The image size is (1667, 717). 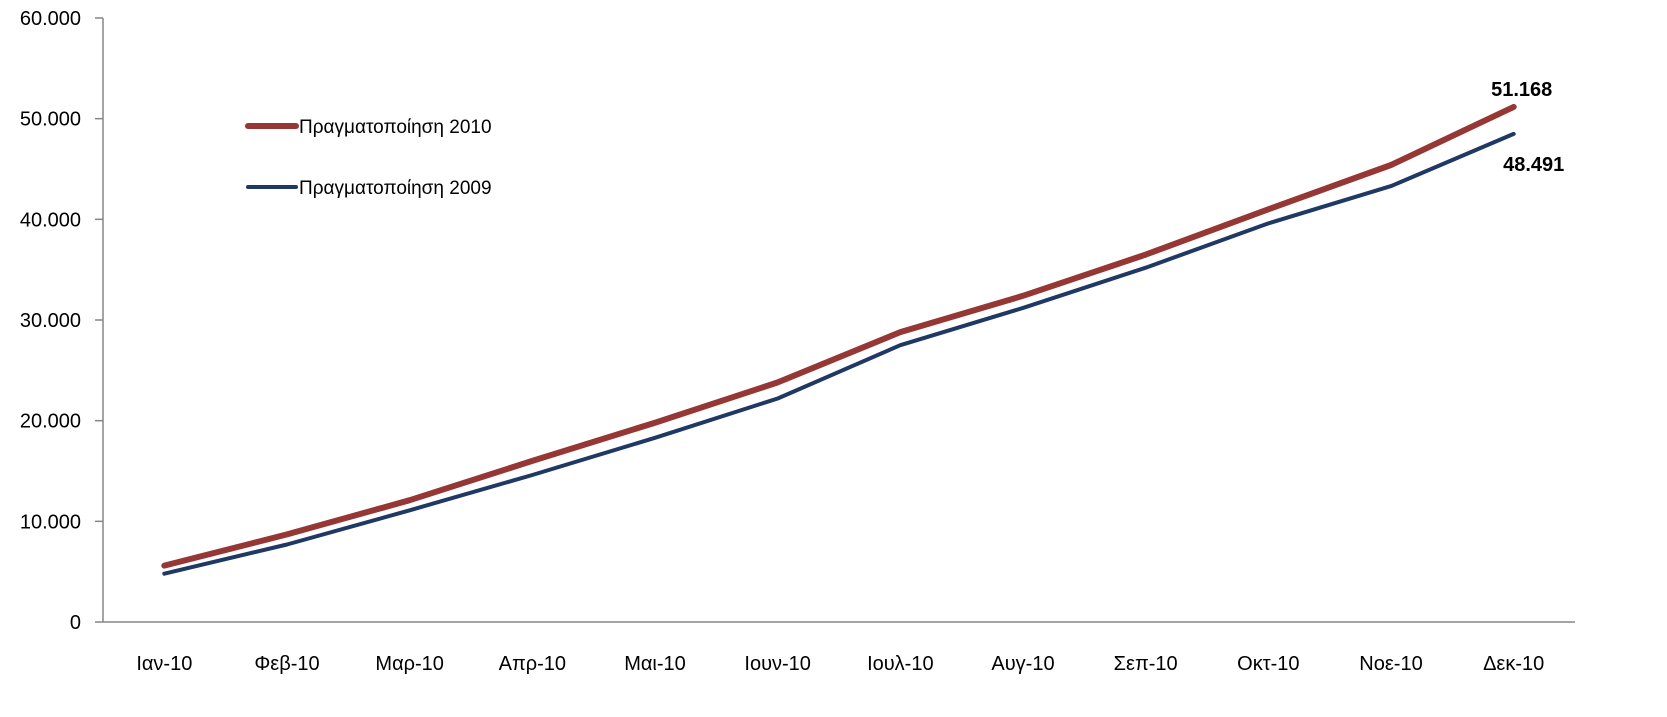 What do you see at coordinates (655, 664) in the screenshot?
I see `x-tick-label: Μαι-10` at bounding box center [655, 664].